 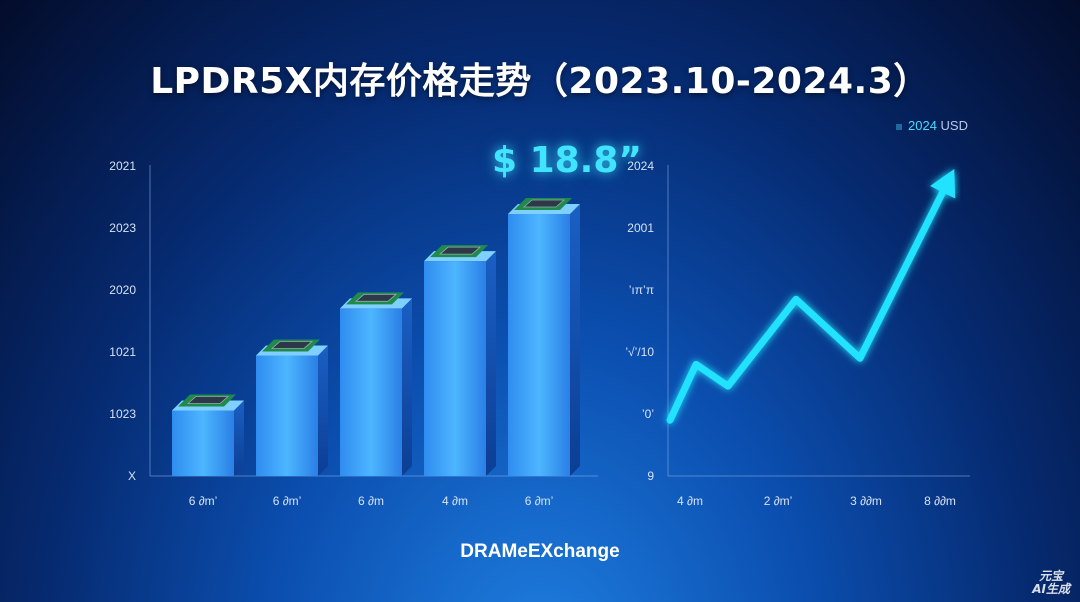 I want to click on line-y-tick: 2001, so click(x=640, y=228).